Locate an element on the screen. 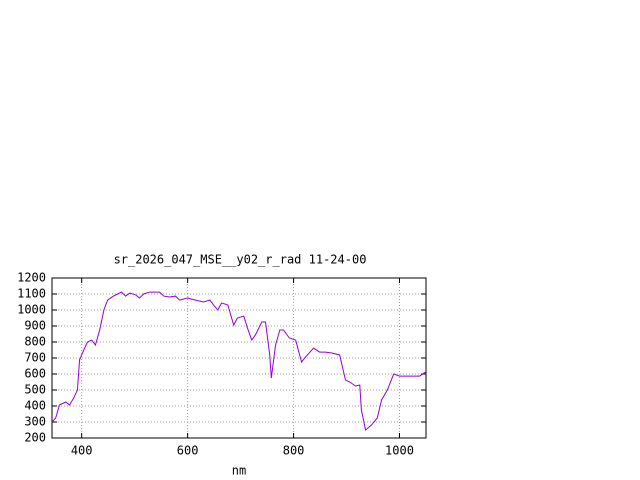 The image size is (640, 480). x-tick-label: 1000 is located at coordinates (399, 451).